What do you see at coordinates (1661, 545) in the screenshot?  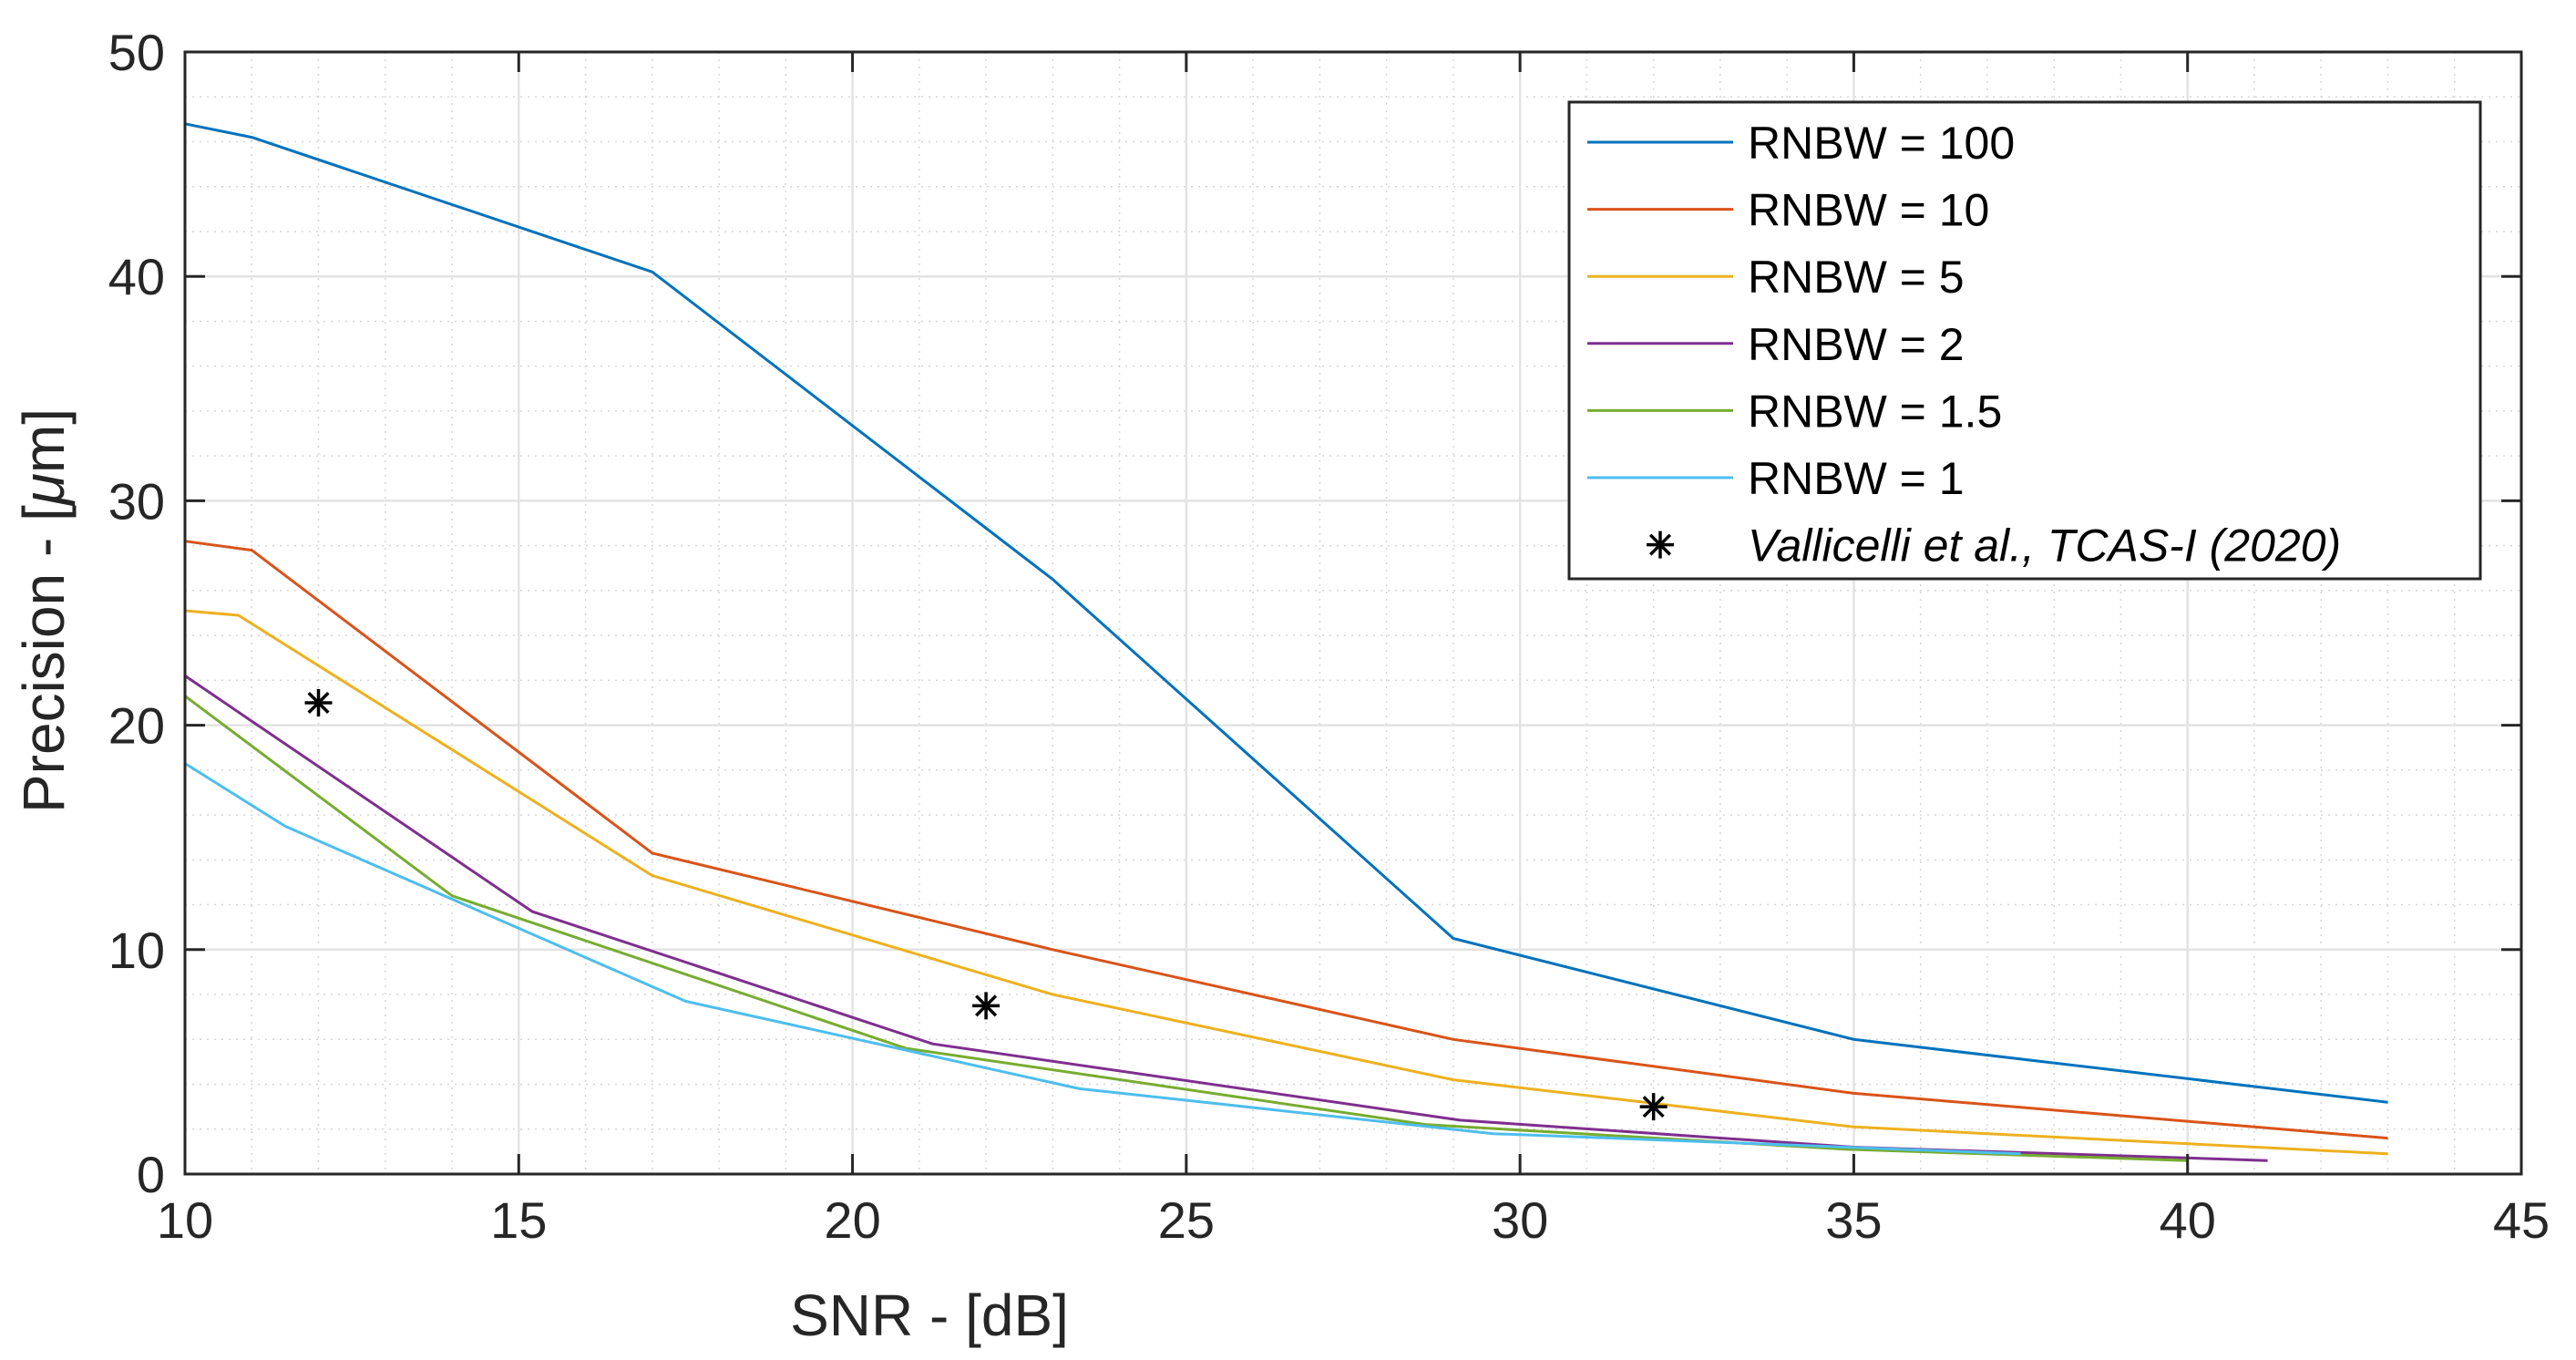 I see `legend-marker-scatter` at bounding box center [1661, 545].